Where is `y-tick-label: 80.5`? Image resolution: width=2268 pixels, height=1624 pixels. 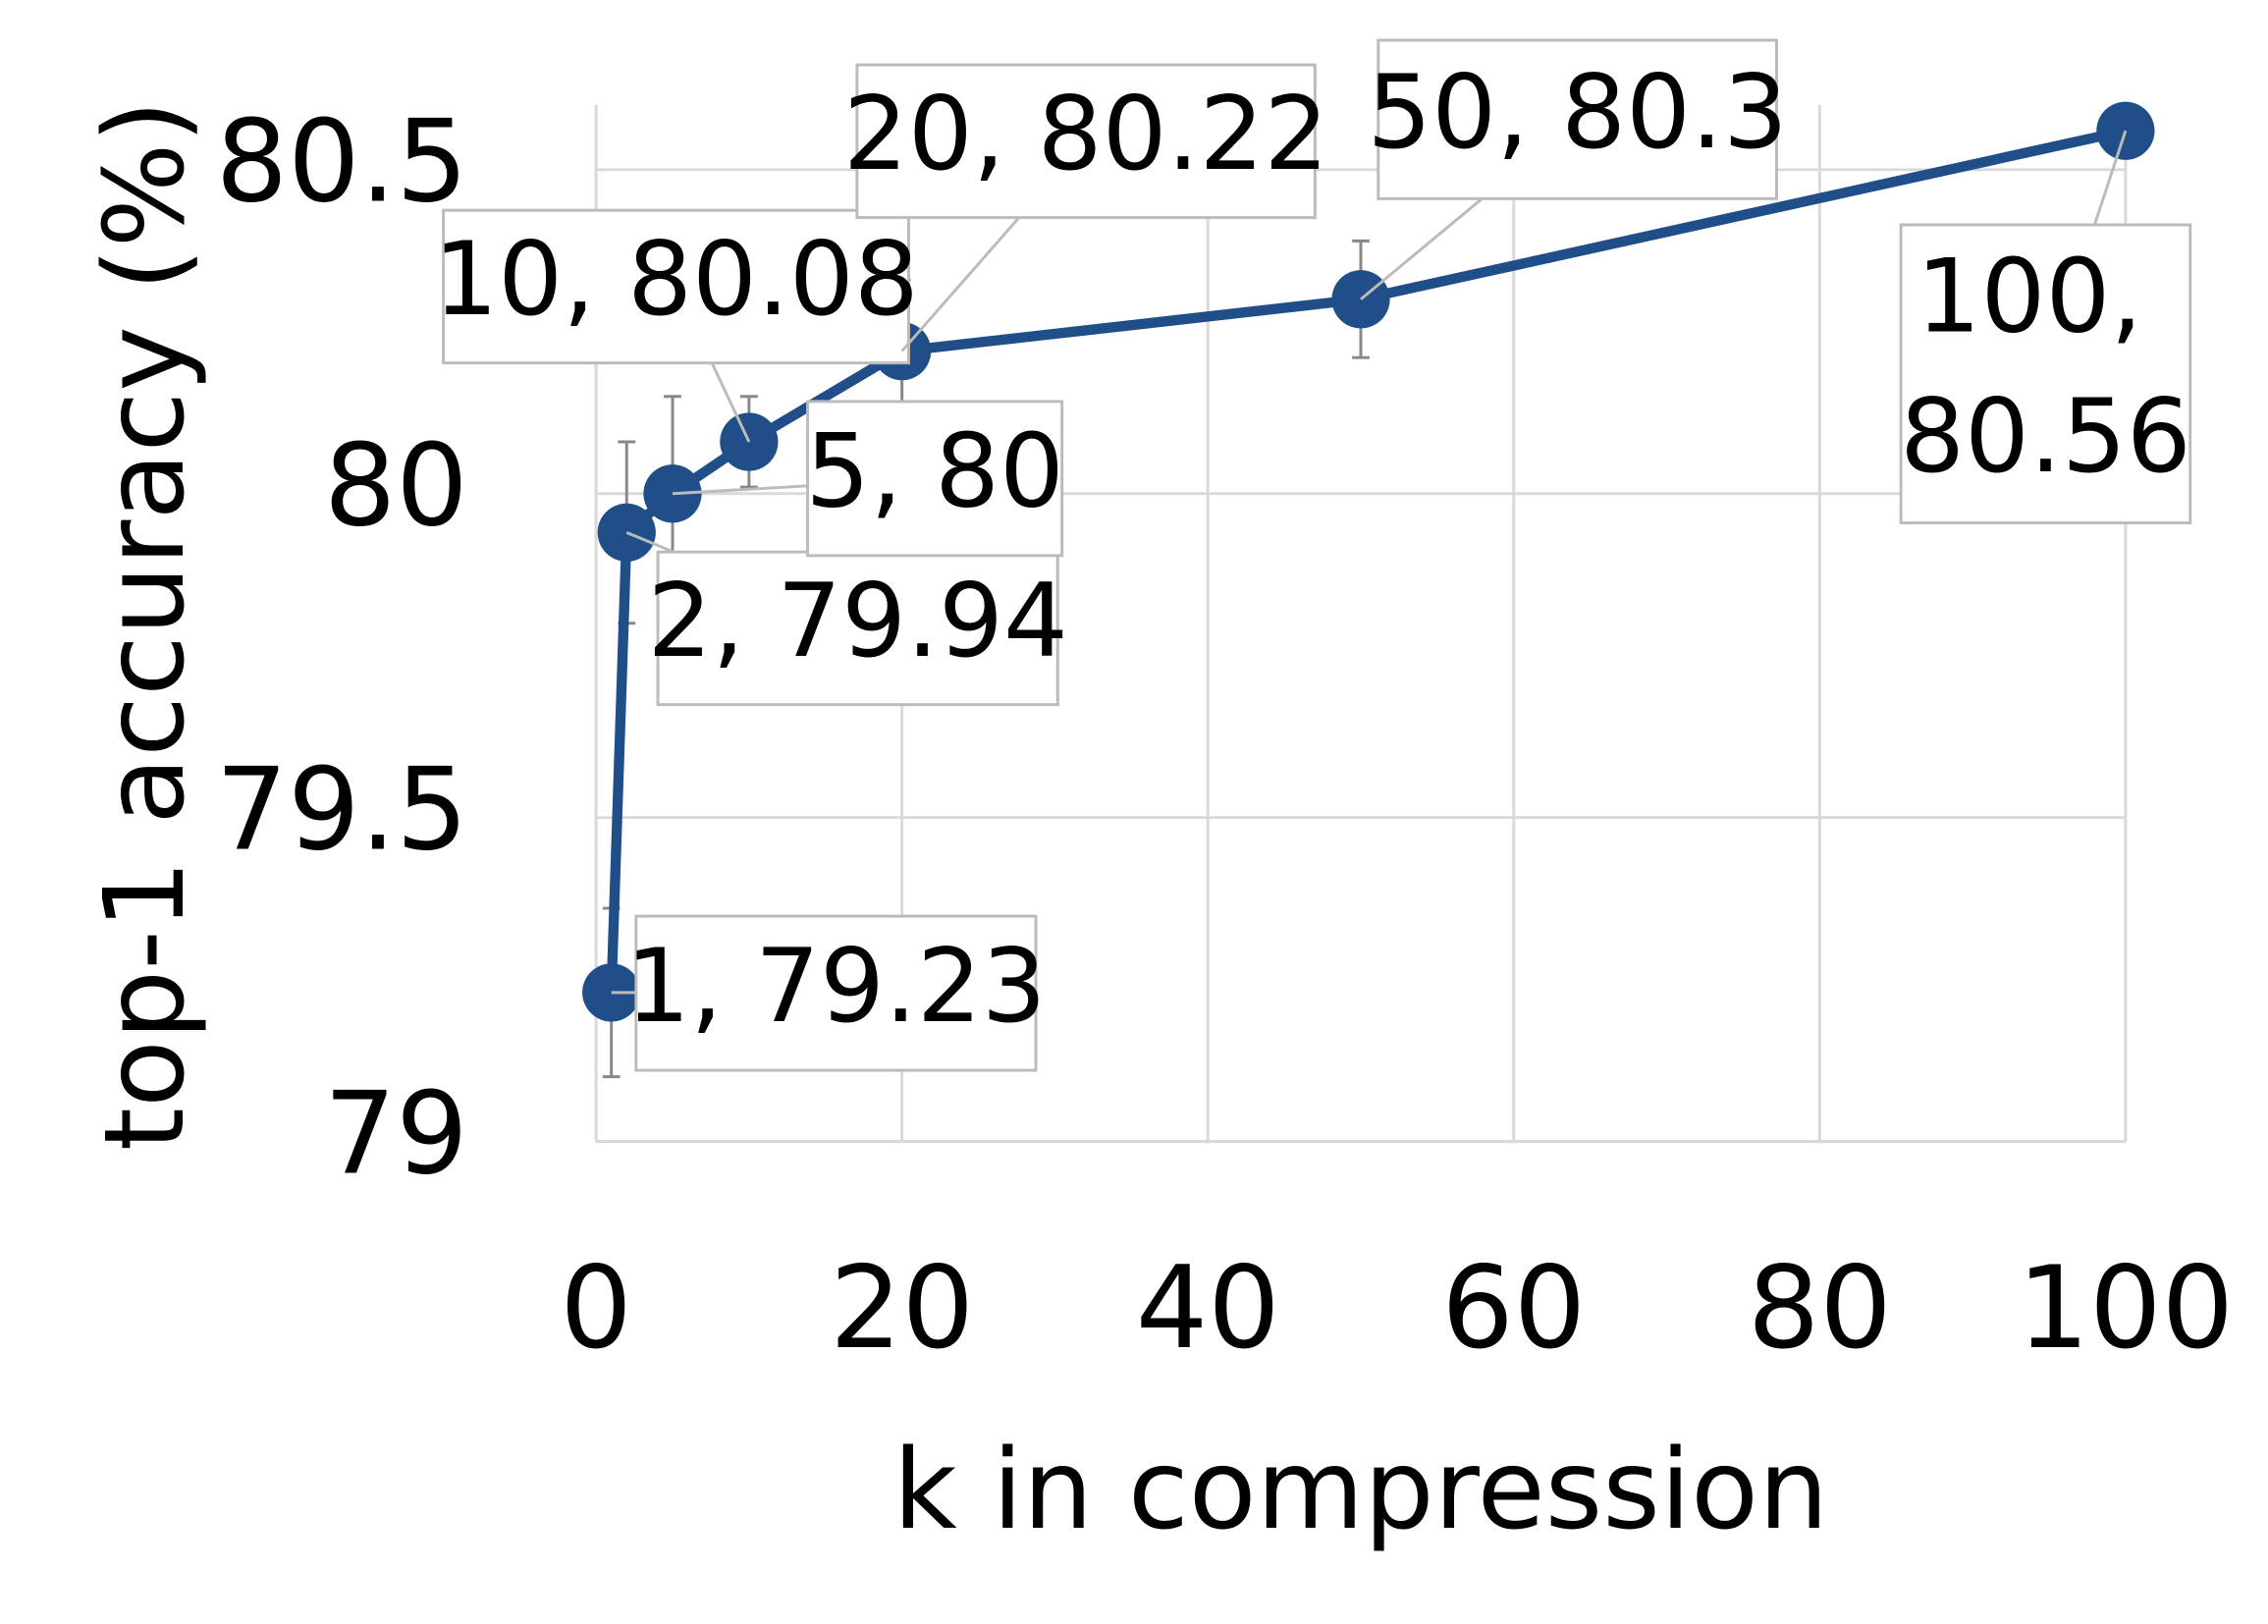 y-tick-label: 80.5 is located at coordinates (342, 163).